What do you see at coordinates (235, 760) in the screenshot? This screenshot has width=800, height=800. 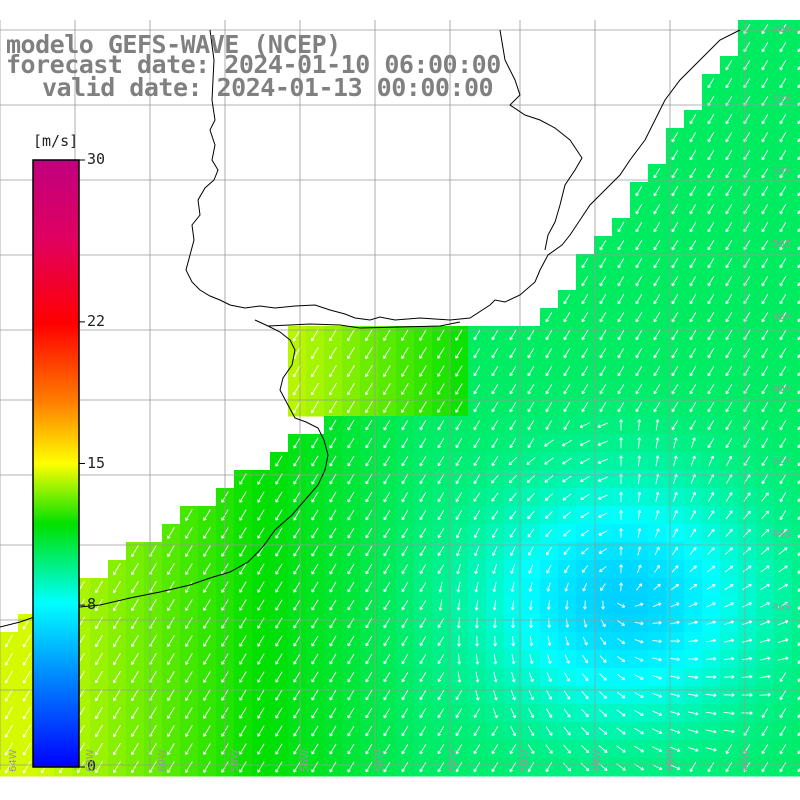 I see `longitude-label: 58W` at bounding box center [235, 760].